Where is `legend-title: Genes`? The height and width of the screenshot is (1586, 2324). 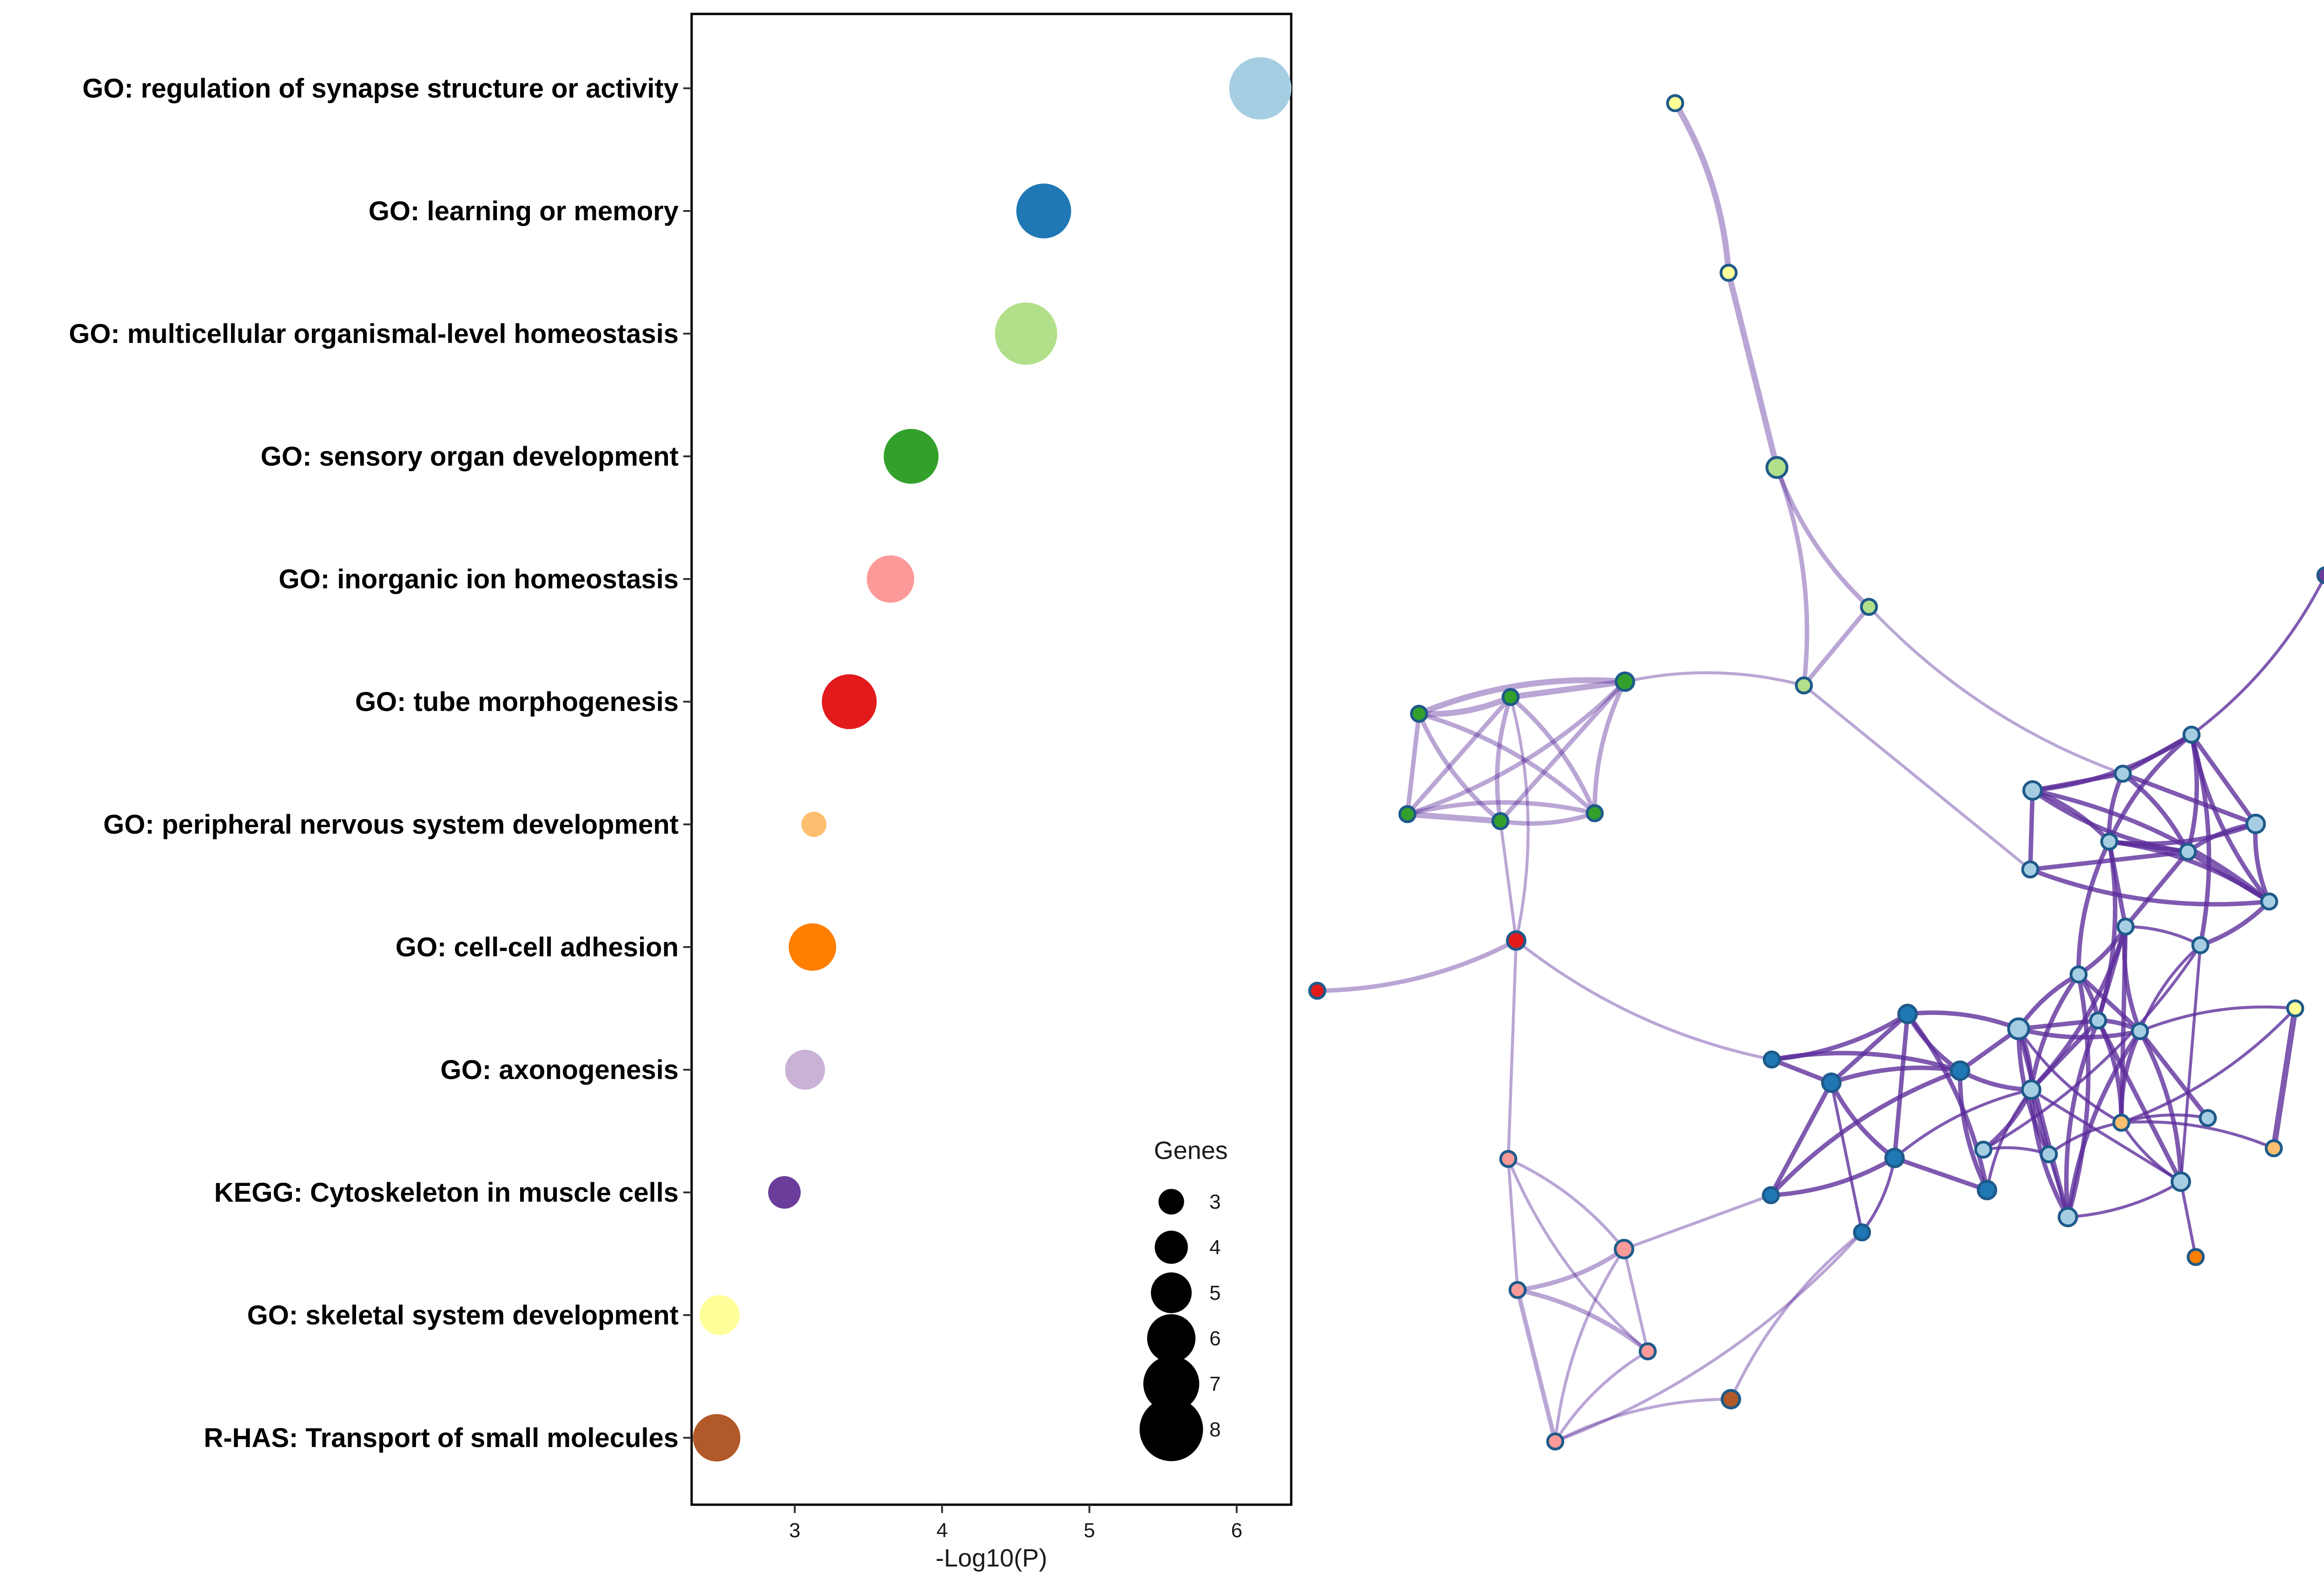 legend-title: Genes is located at coordinates (1191, 1151).